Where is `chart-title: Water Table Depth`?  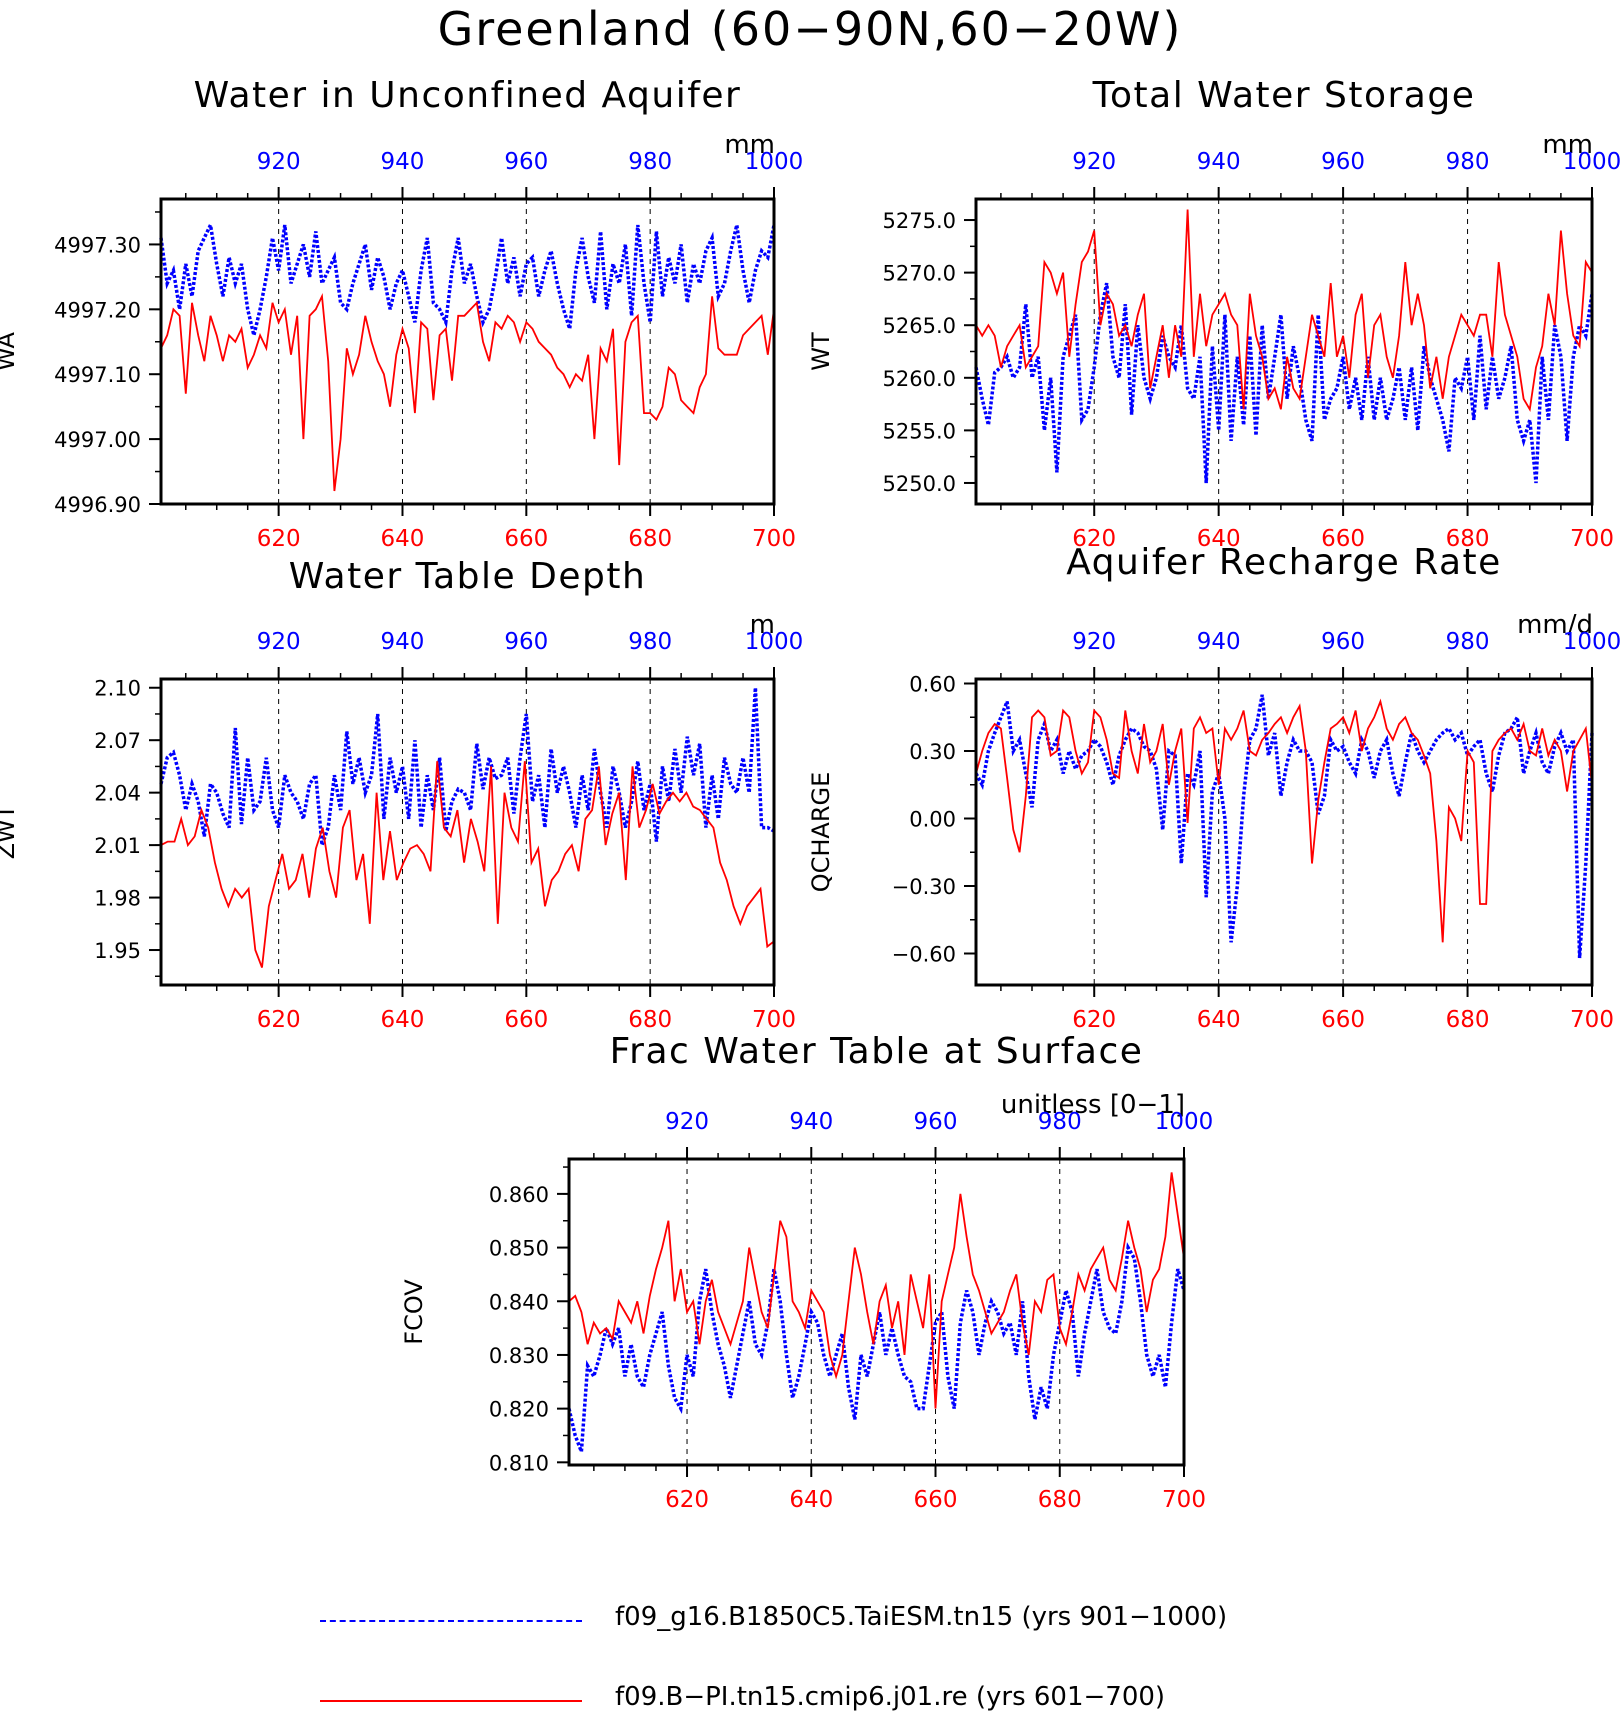
chart-title: Water Table Depth is located at coordinates (468, 576).